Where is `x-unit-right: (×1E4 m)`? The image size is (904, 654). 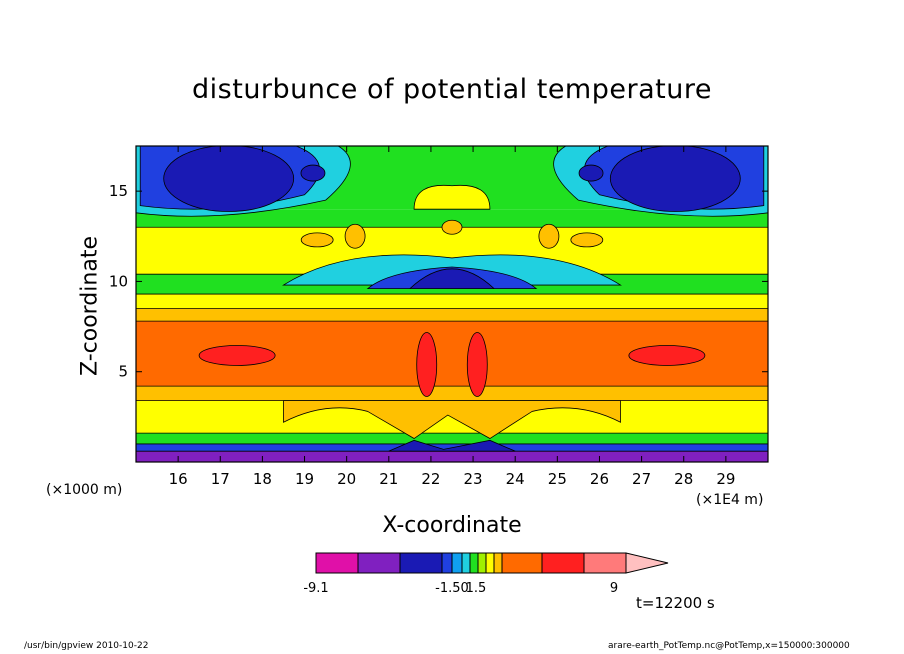
x-unit-right: (×1E4 m) is located at coordinates (730, 500).